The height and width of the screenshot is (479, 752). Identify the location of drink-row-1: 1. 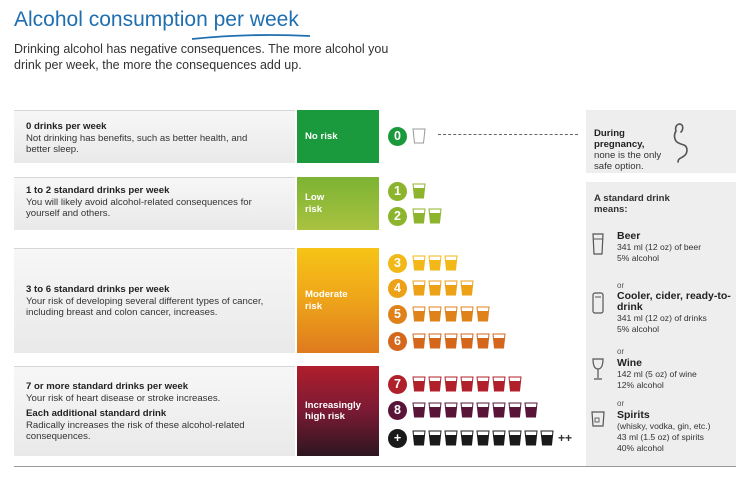
(408, 191).